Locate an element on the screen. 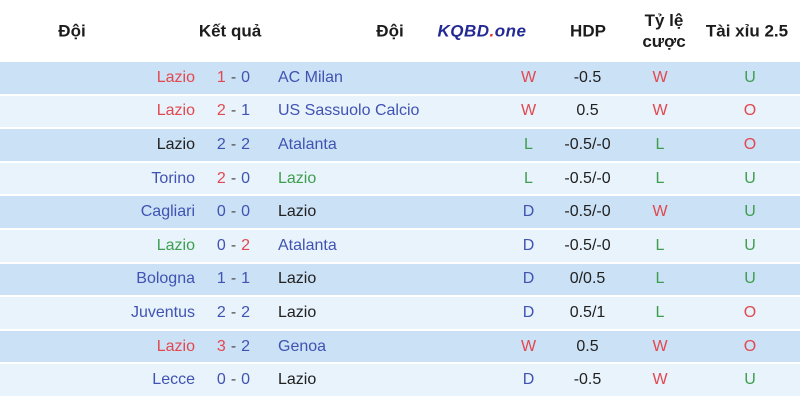  header-odds: Tỷ lệ cược is located at coordinates (663, 31).